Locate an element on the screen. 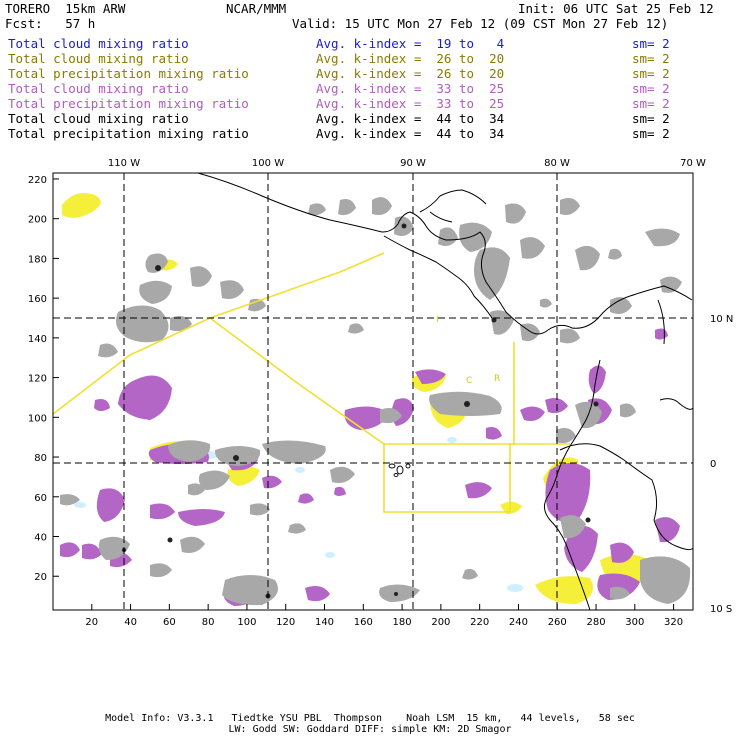  longitude-label: 70 W is located at coordinates (693, 163).